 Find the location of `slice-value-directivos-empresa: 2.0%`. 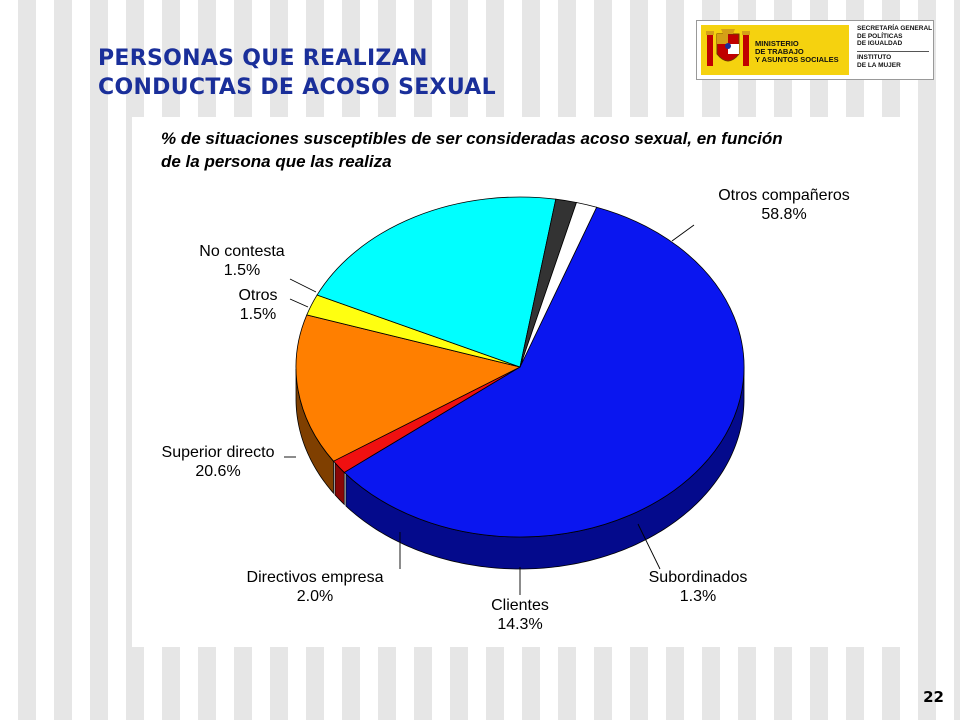

slice-value-directivos-empresa: 2.0% is located at coordinates (315, 596).